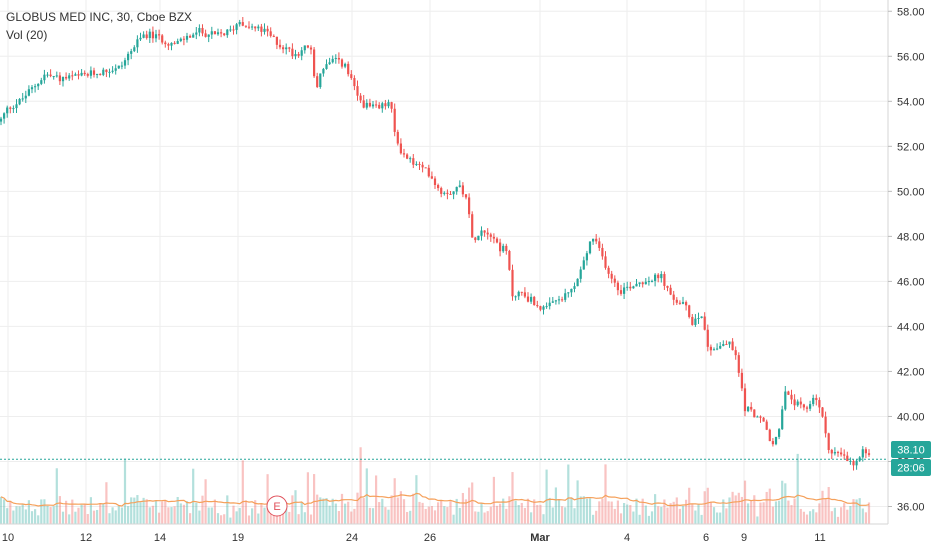 This screenshot has width=932, height=550. What do you see at coordinates (540, 538) in the screenshot?
I see `time-tick-label: Mar` at bounding box center [540, 538].